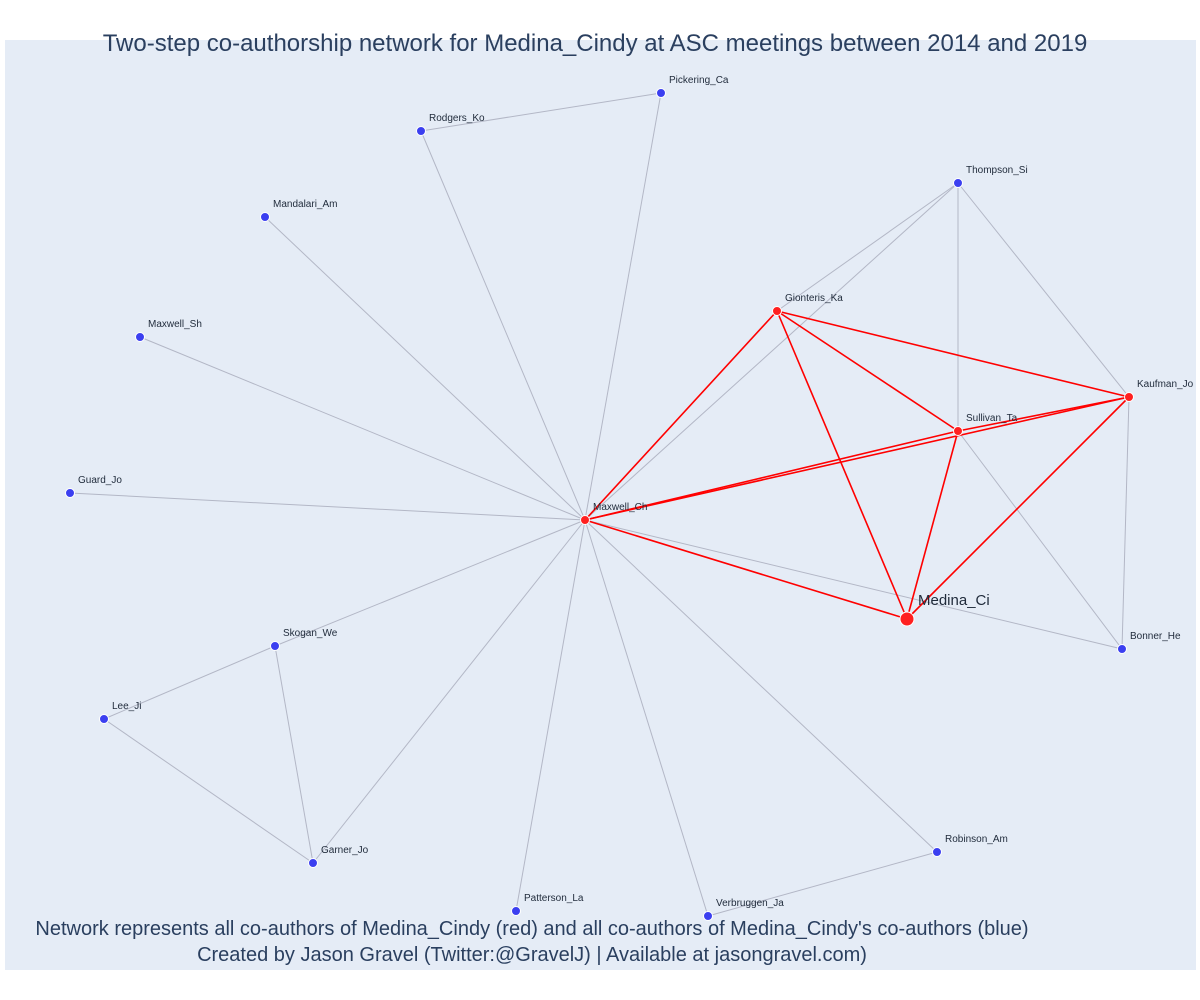 The height and width of the screenshot is (1000, 1200). Describe the element at coordinates (867, 371) in the screenshot. I see `edge-Gionteris_Ka-Sullivan_Ta` at that location.